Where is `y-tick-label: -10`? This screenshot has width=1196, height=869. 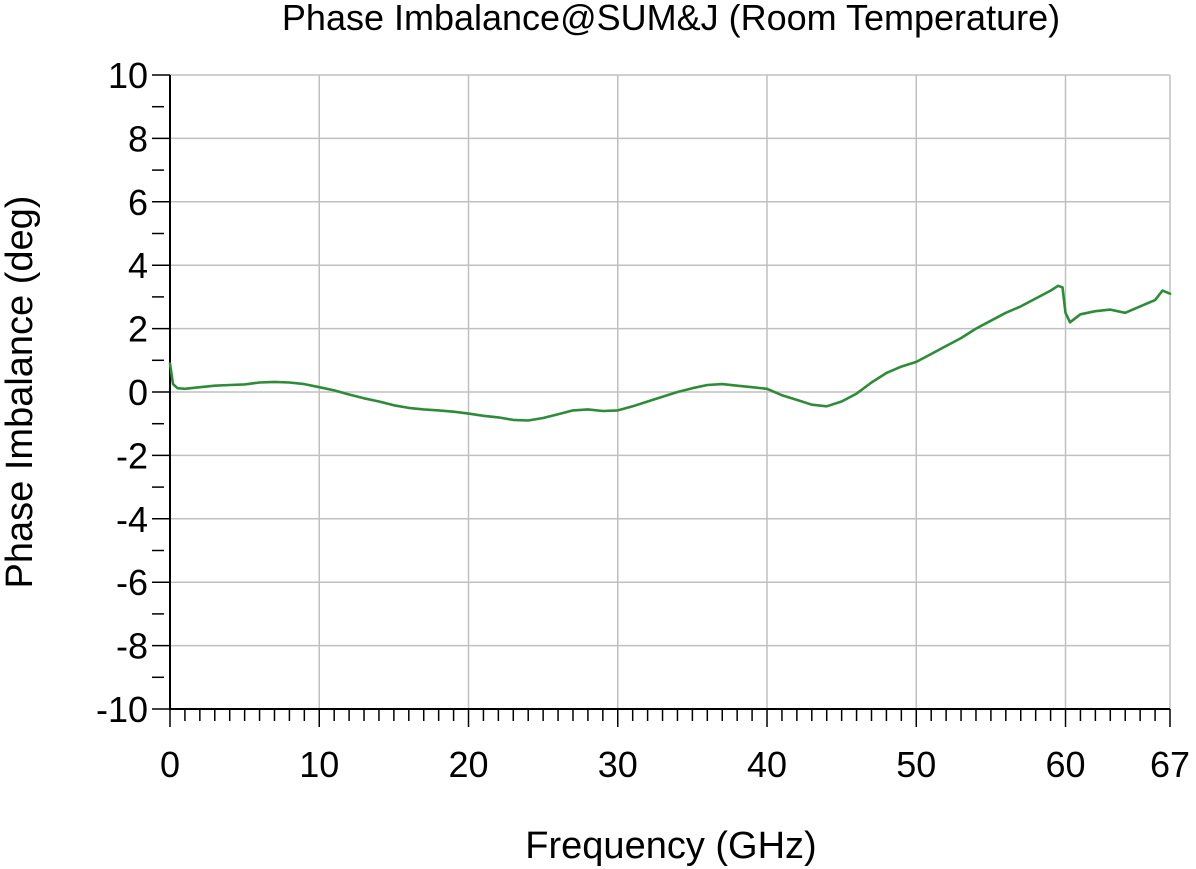 y-tick-label: -10 is located at coordinates (122, 709).